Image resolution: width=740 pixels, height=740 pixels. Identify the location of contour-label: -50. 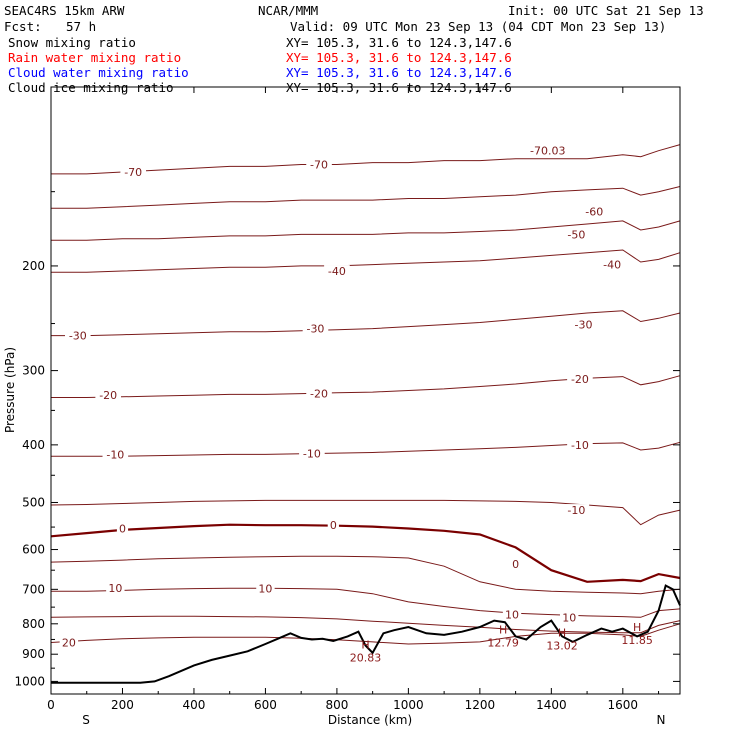
(576, 234).